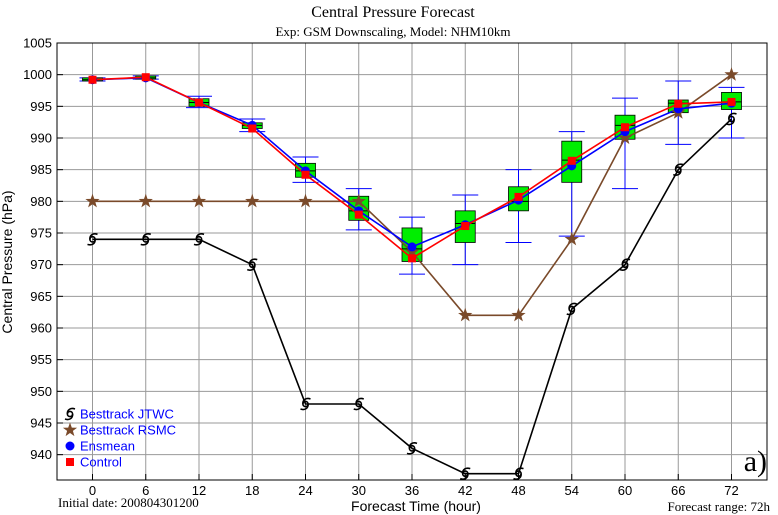  Describe the element at coordinates (70, 429) in the screenshot. I see `legend-marker-besttrack-rsmc` at that location.